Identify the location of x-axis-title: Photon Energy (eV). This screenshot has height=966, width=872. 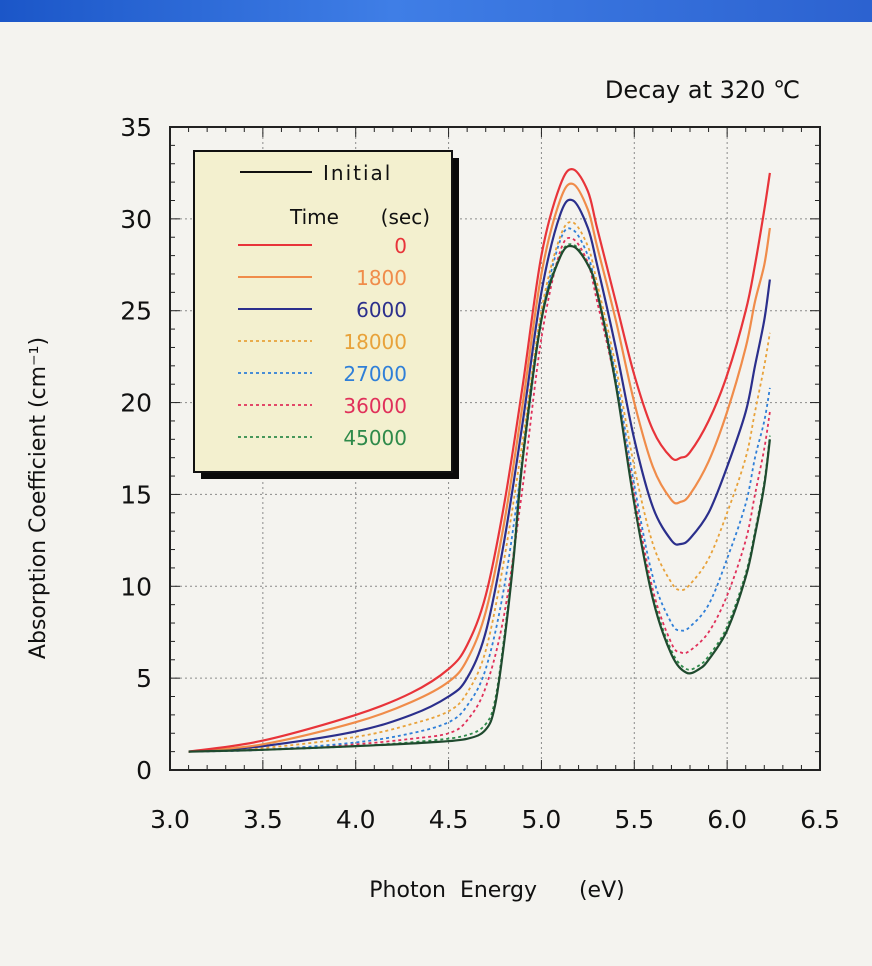
(496, 890).